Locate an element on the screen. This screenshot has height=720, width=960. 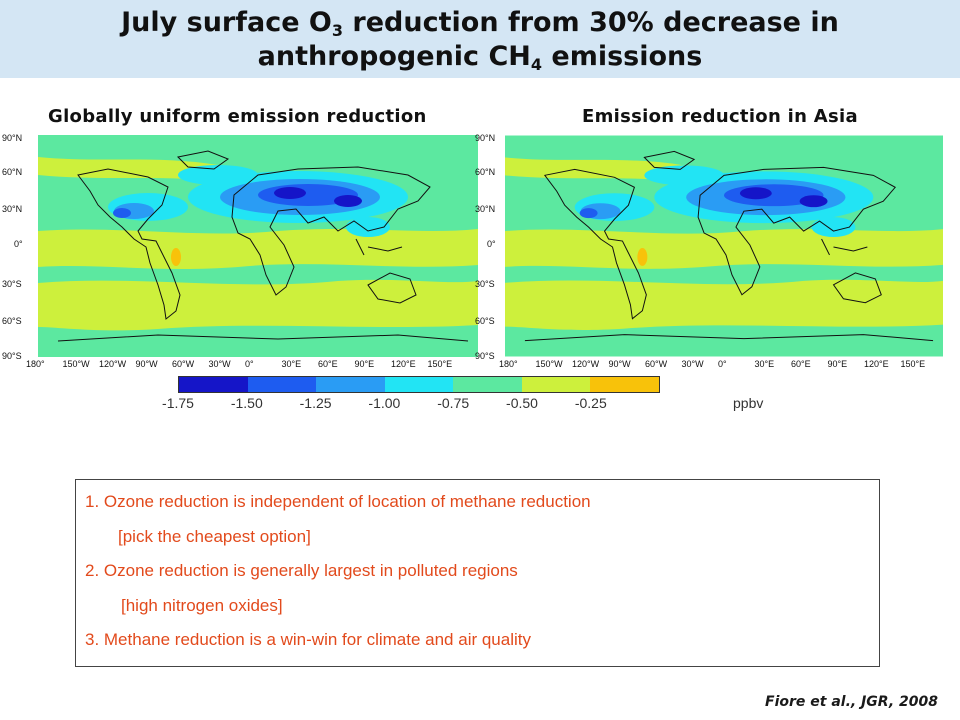
left-map-heading: Globally uniform emission reduction is located at coordinates (237, 116).